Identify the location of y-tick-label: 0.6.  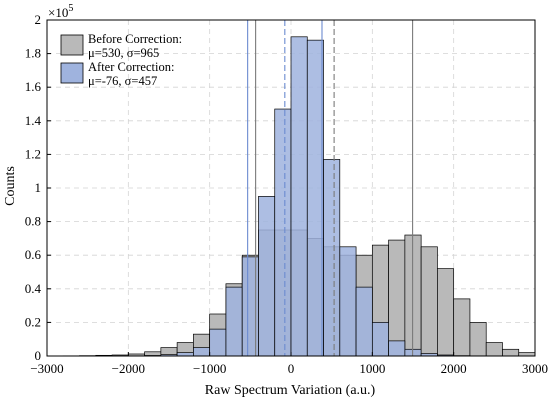
(33, 254).